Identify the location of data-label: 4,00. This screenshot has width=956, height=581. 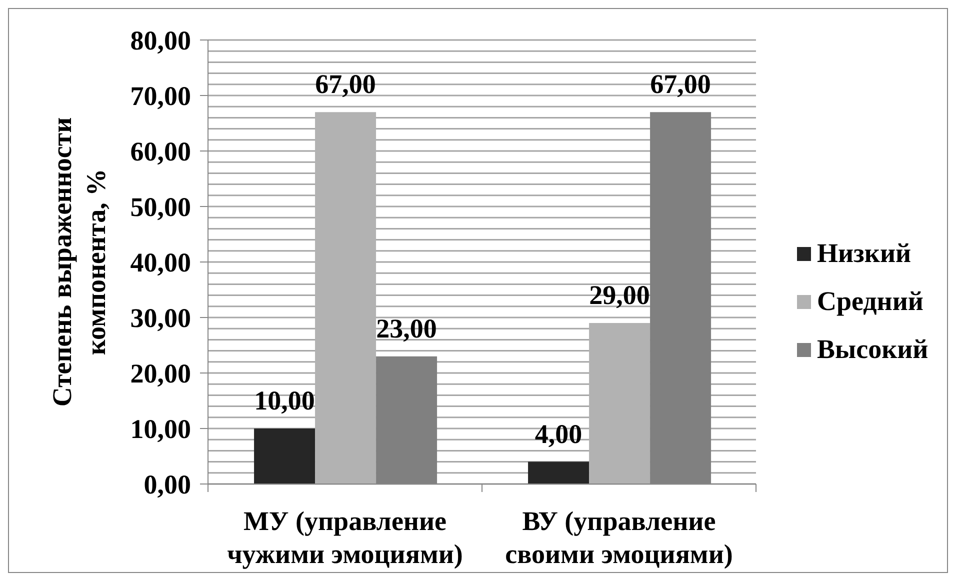
(558, 433).